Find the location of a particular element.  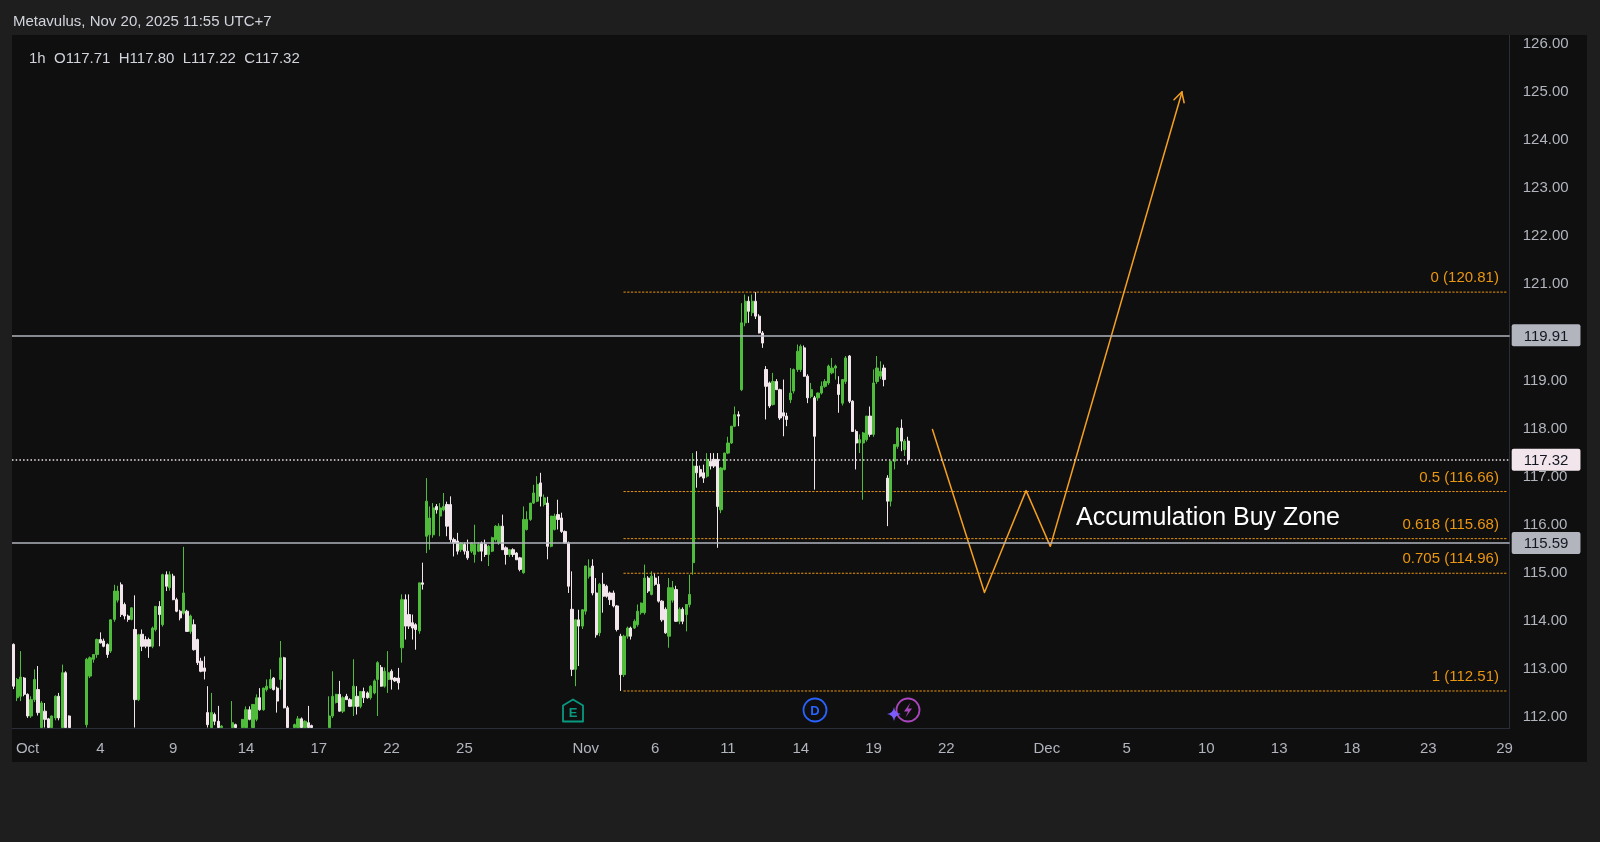

series-label: 0.618 (115.68) is located at coordinates (1450, 523).